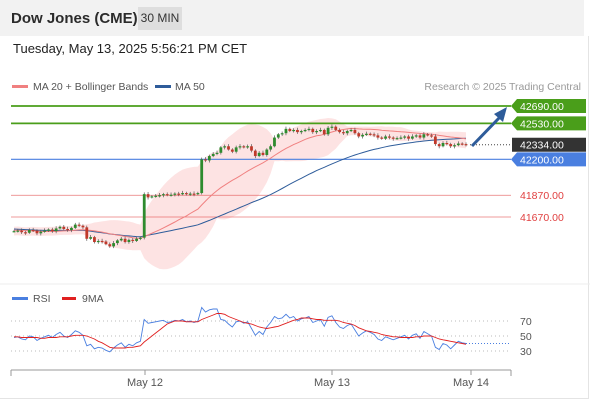  What do you see at coordinates (332, 383) in the screenshot?
I see `x-tick-label: May 13` at bounding box center [332, 383].